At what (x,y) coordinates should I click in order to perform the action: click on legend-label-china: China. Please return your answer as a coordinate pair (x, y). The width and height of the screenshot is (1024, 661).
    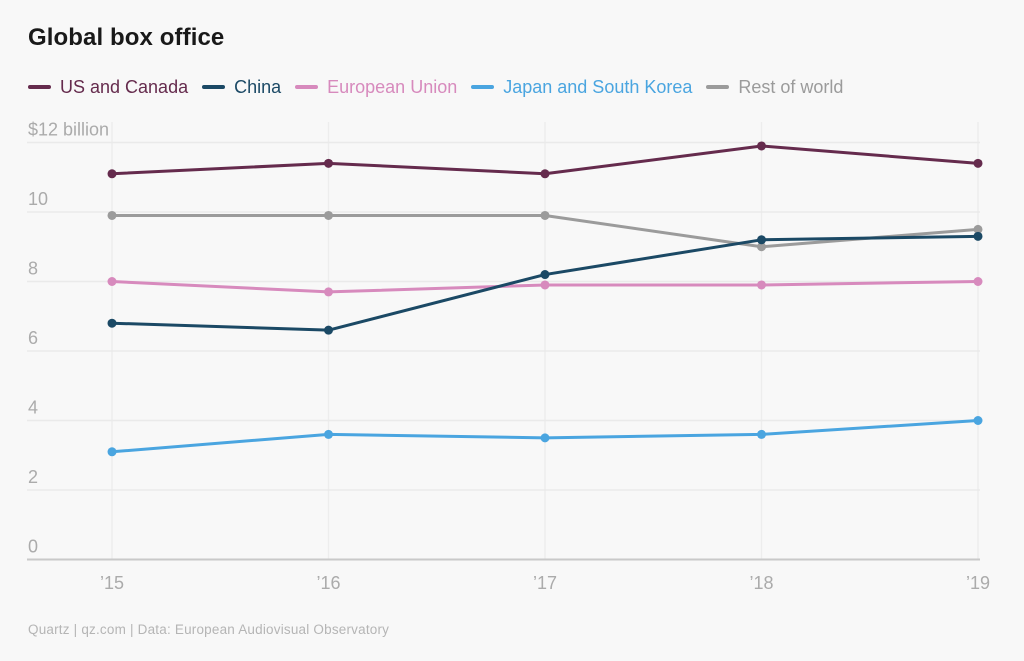
    Looking at the image, I should click on (258, 86).